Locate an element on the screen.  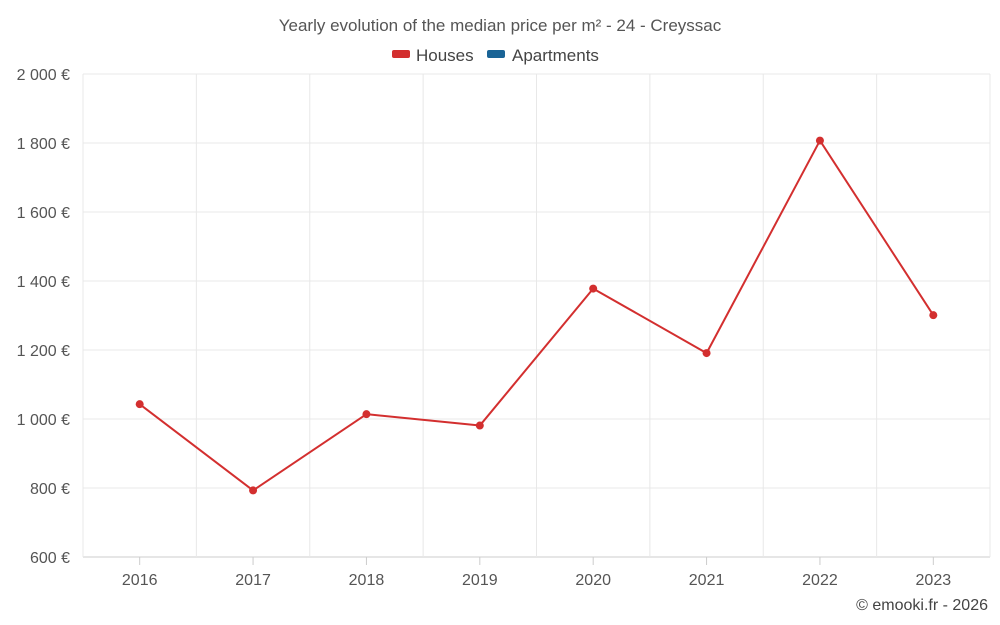
x-tick-label: 2018 is located at coordinates (367, 580).